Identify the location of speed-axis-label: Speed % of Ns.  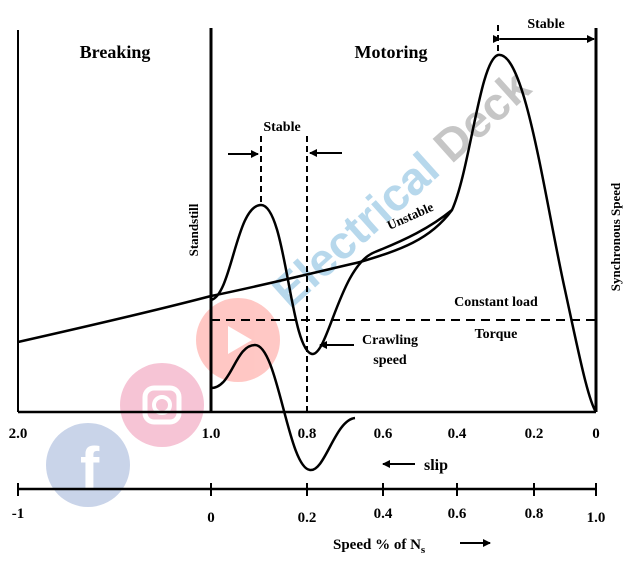
(379, 546).